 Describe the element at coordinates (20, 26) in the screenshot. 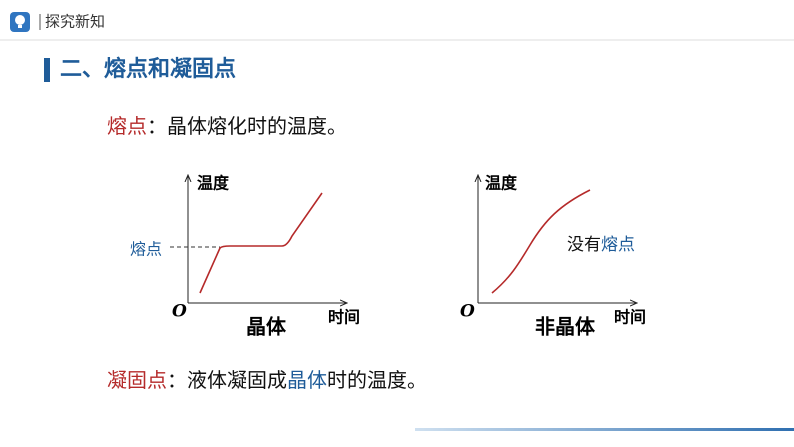

I see `bulb-base` at that location.